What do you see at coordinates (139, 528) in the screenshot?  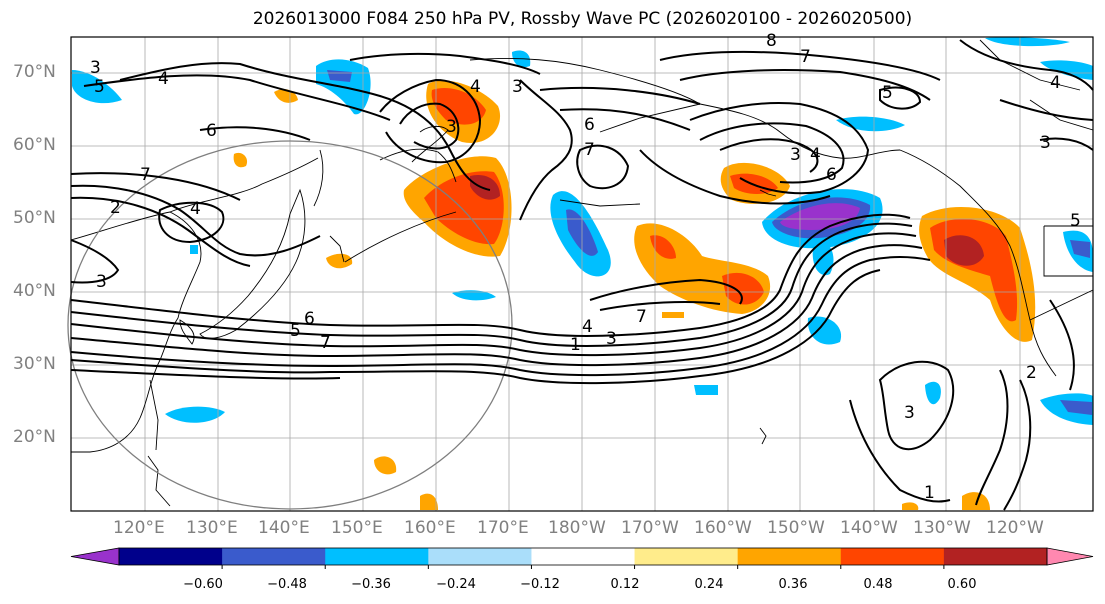 I see `lon-label: 120°E` at bounding box center [139, 528].